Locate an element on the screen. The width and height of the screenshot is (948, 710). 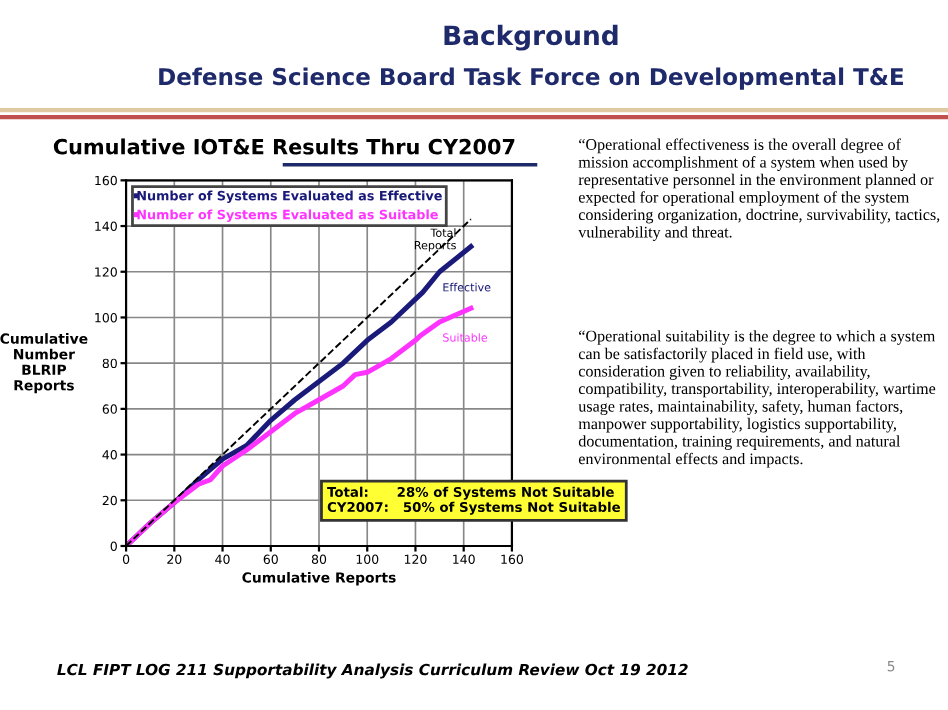
text: “Operational effectiveness is the overall degree of mission accomplishment of a system when used by representative personnel in the environment planned or expected for operational employment of the system considering organization, doctrine, survivability, tactics, vulnerability and threat. is located at coordinates (759, 189).